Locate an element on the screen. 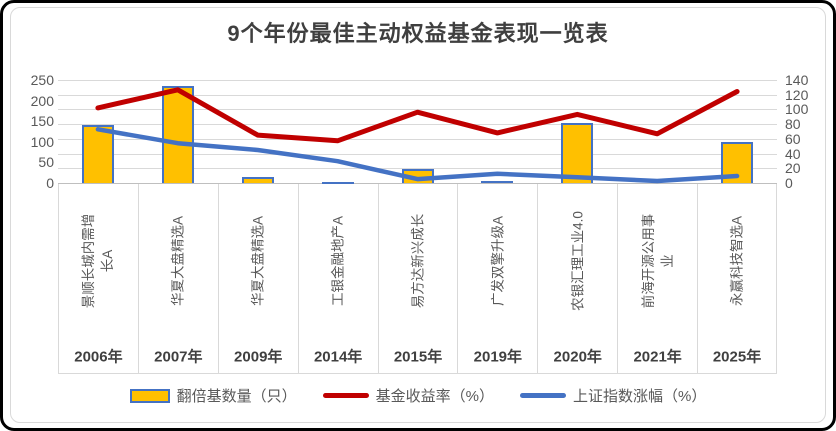  x-axis-fund-cell: 景顺长城内需增长A is located at coordinates (98, 261).